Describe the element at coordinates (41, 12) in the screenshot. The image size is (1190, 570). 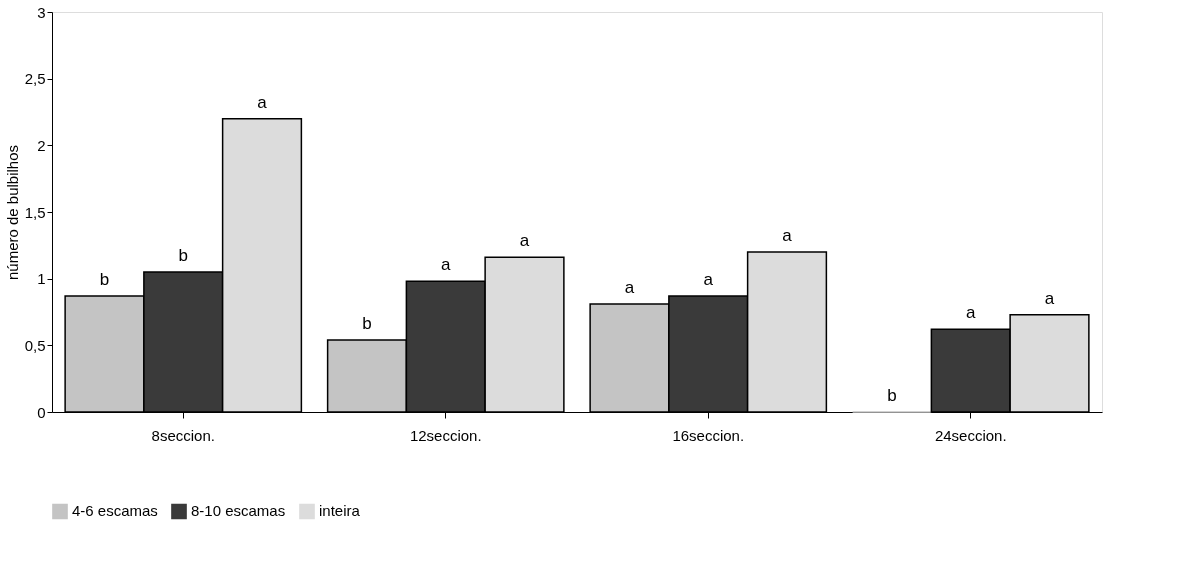
I see `y-tick-label: 3` at that location.